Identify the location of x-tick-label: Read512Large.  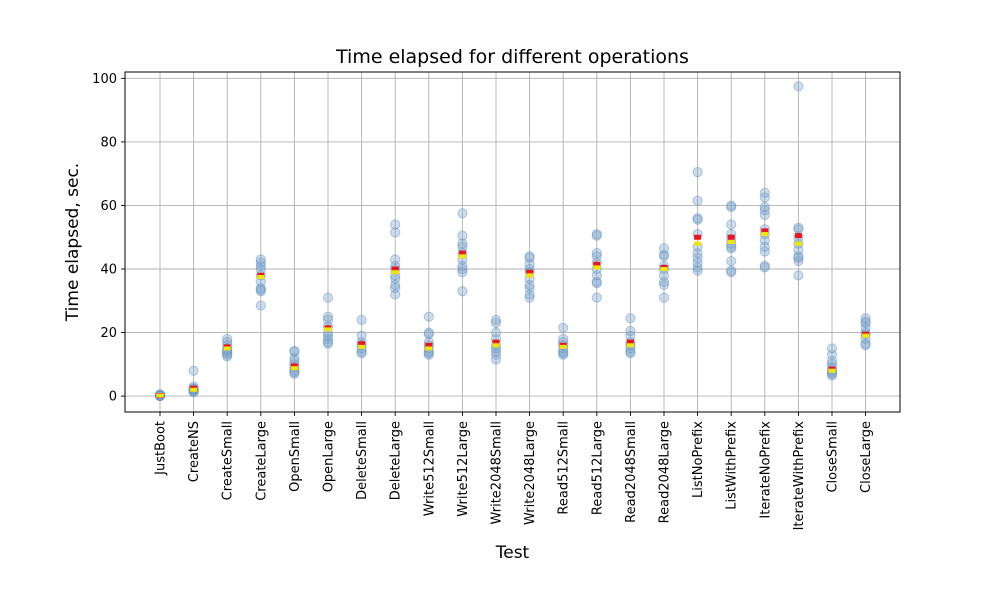
(597, 468).